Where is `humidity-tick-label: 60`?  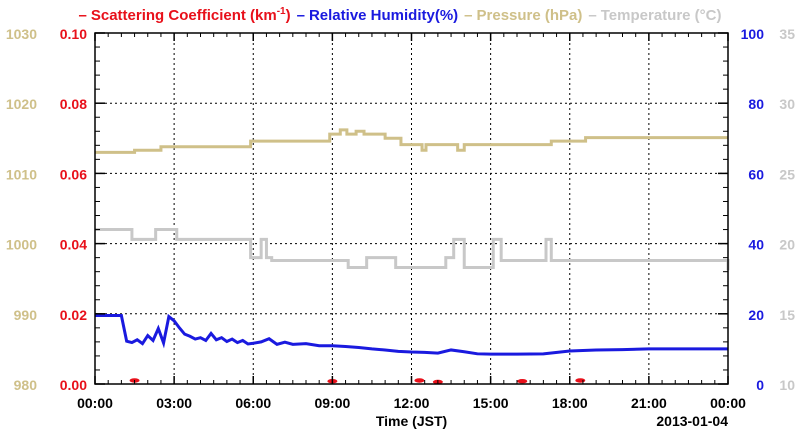 humidity-tick-label: 60 is located at coordinates (756, 174).